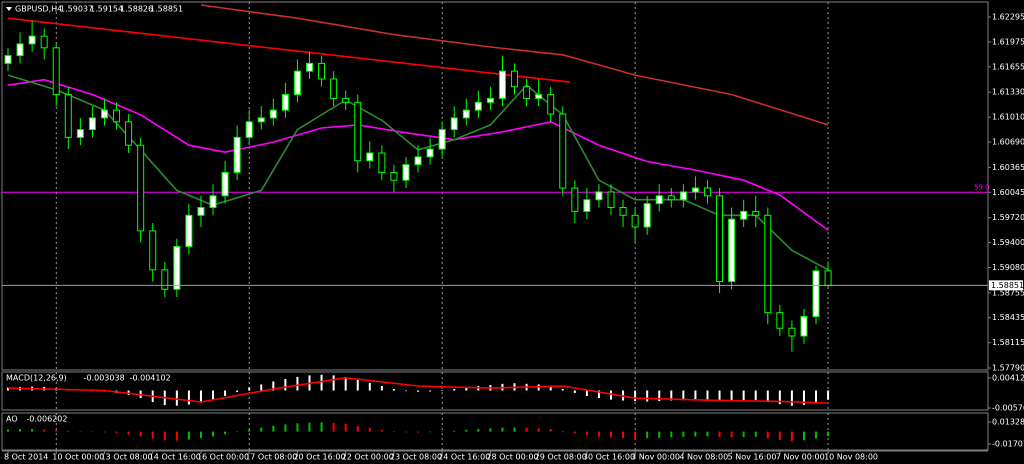  Describe the element at coordinates (752, 457) in the screenshot. I see `x-tick-label: 5 Nov 16:00` at that location.